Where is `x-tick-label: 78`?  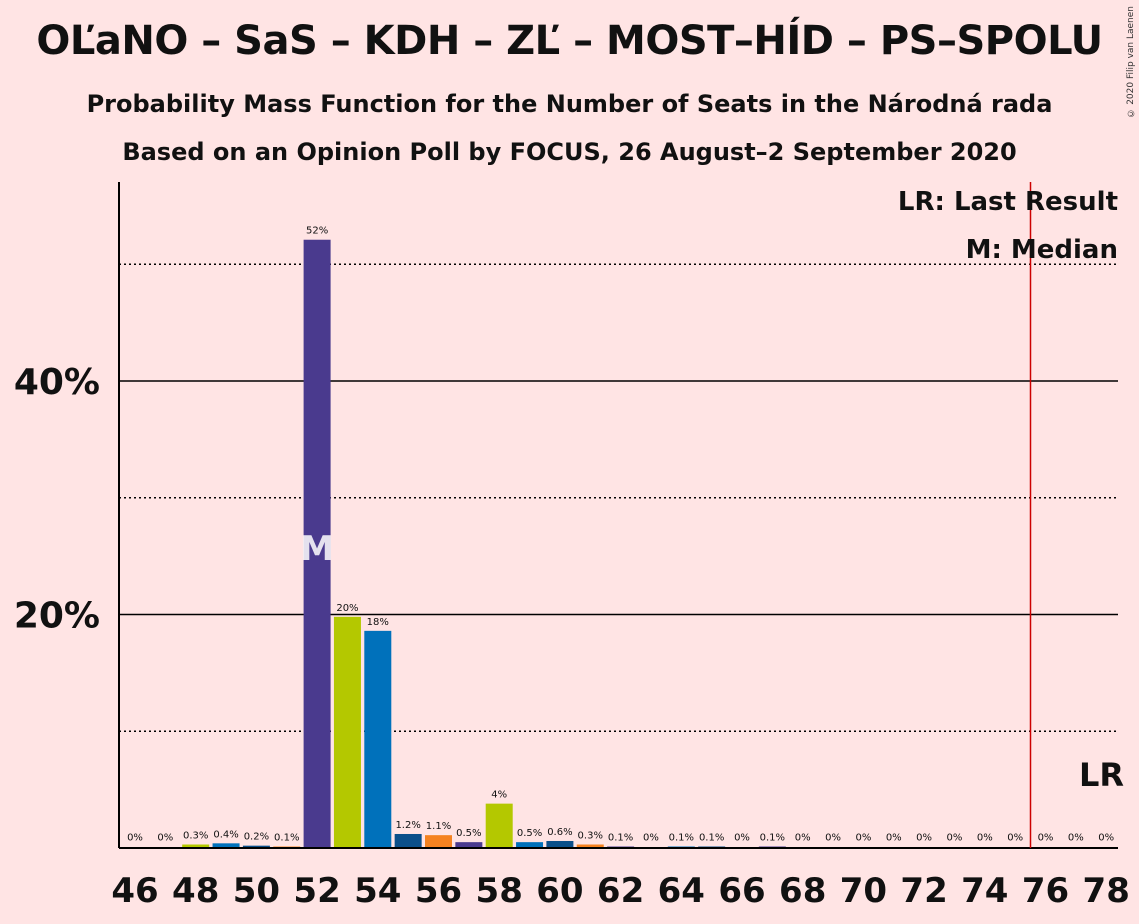
x-tick-label: 78 is located at coordinates (1106, 891).